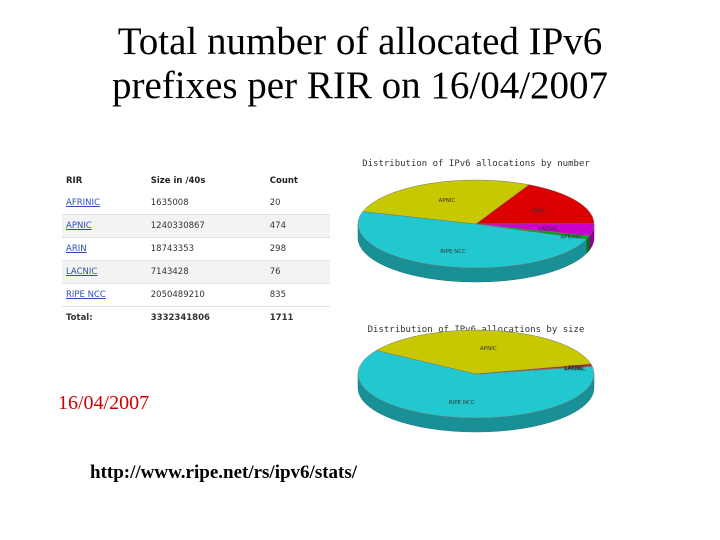 This screenshot has height=540, width=720. What do you see at coordinates (297, 226) in the screenshot?
I see `count-cell: 474` at bounding box center [297, 226].